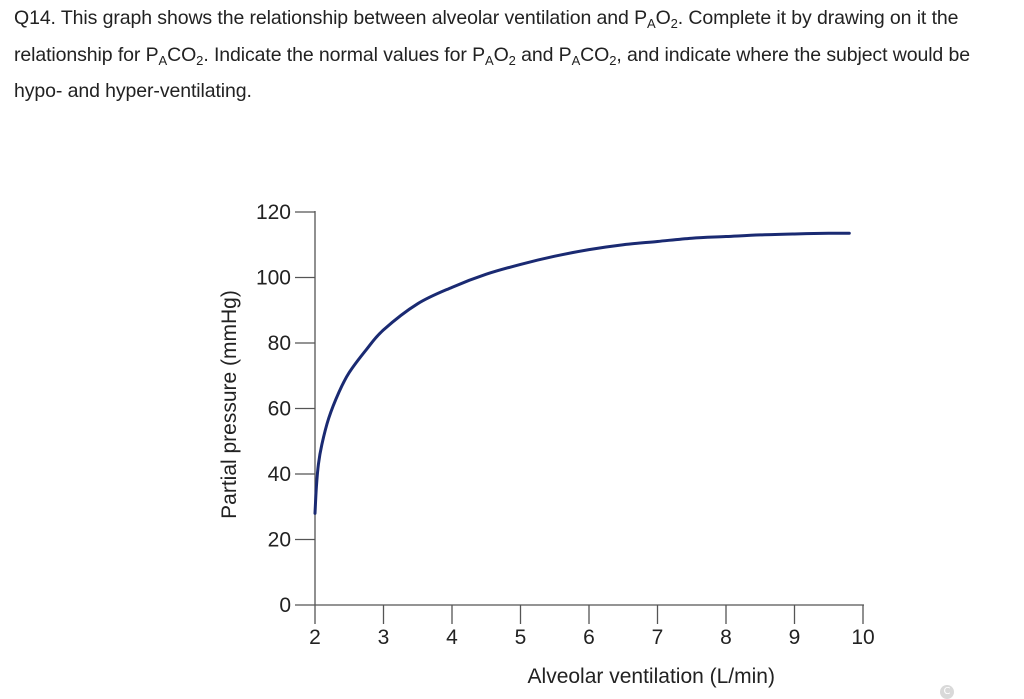 Image resolution: width=1024 pixels, height=699 pixels. I want to click on y-axis-label: Partial pressure (mmHg), so click(229, 404).